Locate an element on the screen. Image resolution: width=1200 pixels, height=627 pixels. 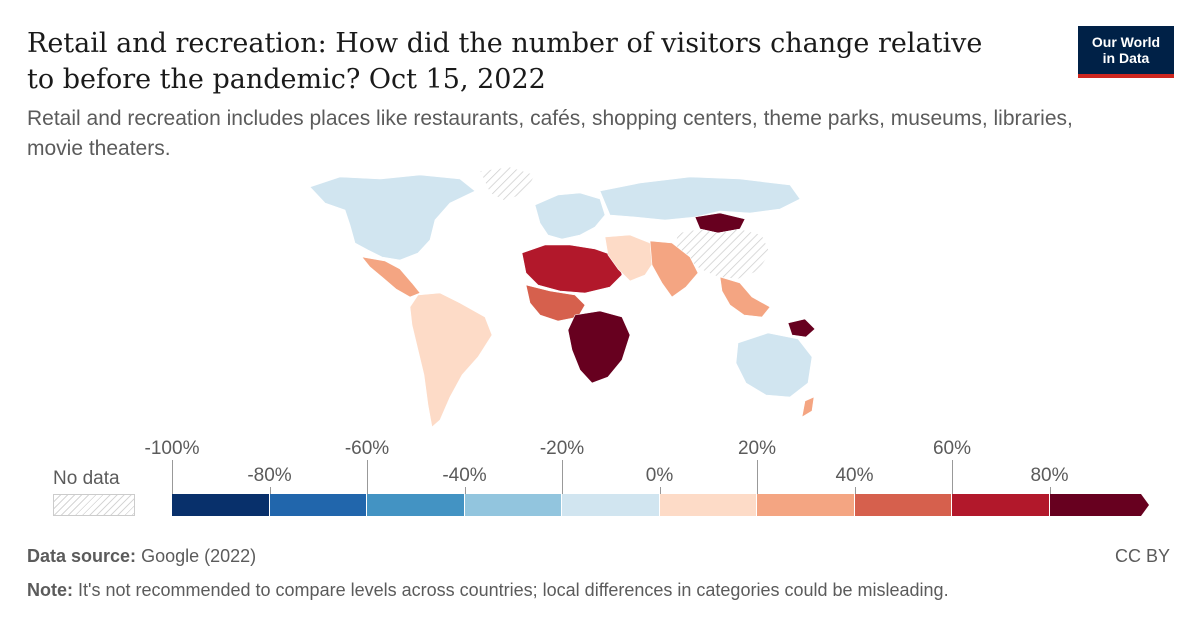
legend-tick-label: 20% is located at coordinates (757, 448).